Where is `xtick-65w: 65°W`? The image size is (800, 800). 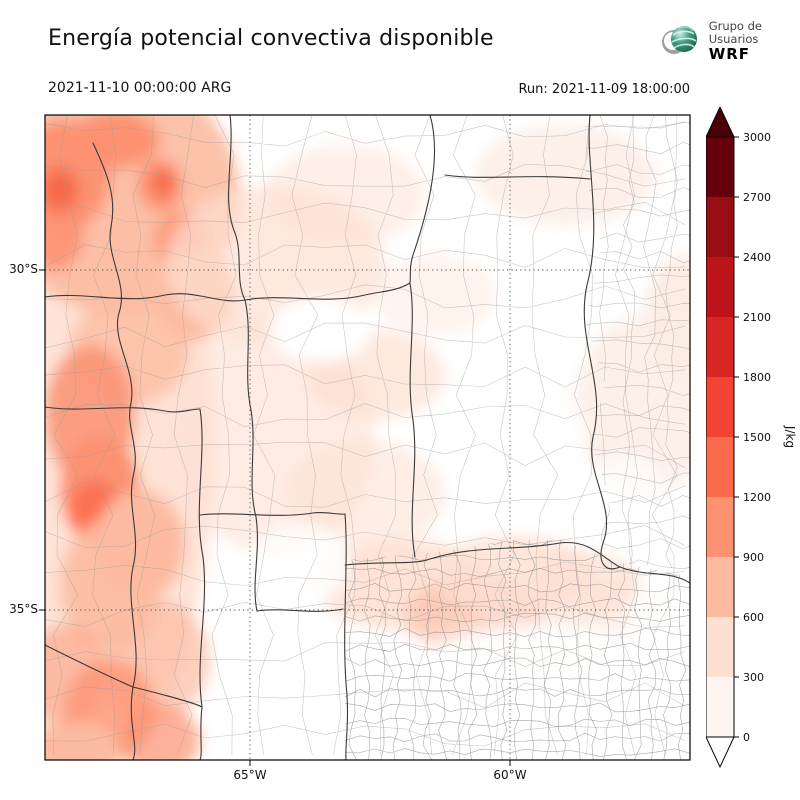
xtick-65w: 65°W is located at coordinates (250, 775).